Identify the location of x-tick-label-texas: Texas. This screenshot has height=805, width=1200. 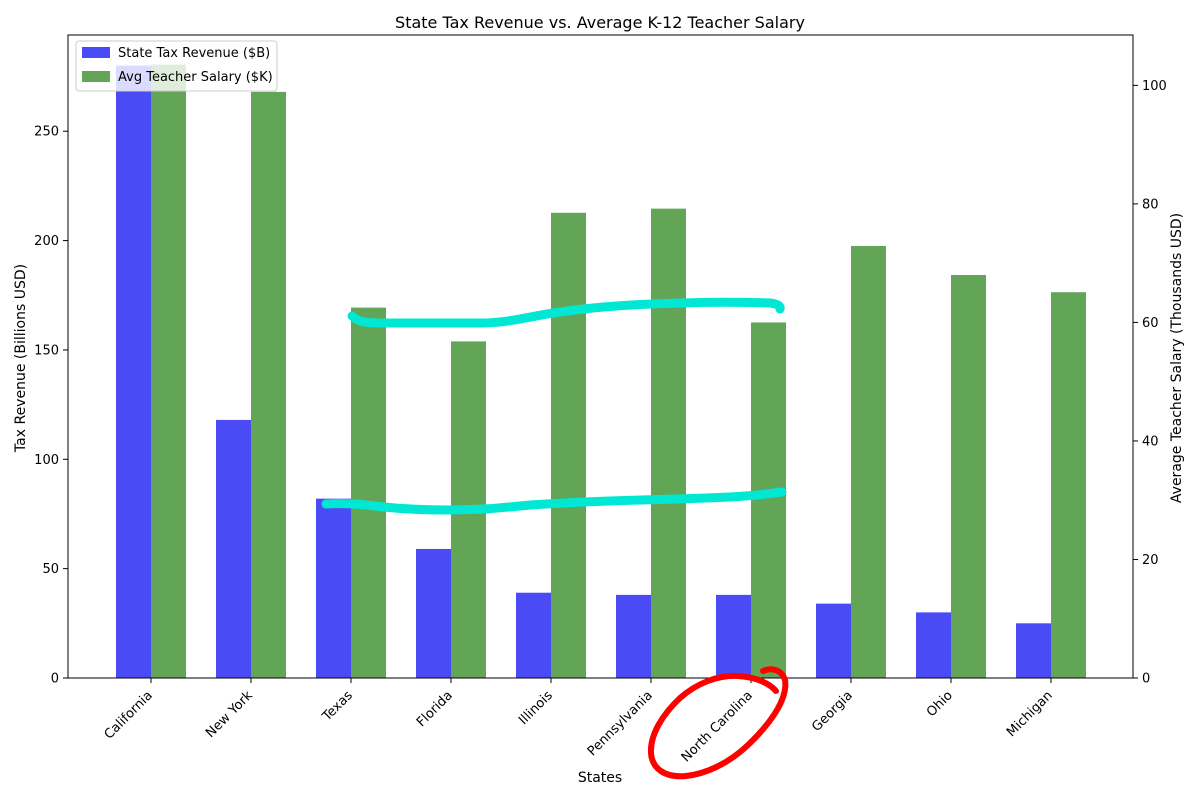
(337, 706).